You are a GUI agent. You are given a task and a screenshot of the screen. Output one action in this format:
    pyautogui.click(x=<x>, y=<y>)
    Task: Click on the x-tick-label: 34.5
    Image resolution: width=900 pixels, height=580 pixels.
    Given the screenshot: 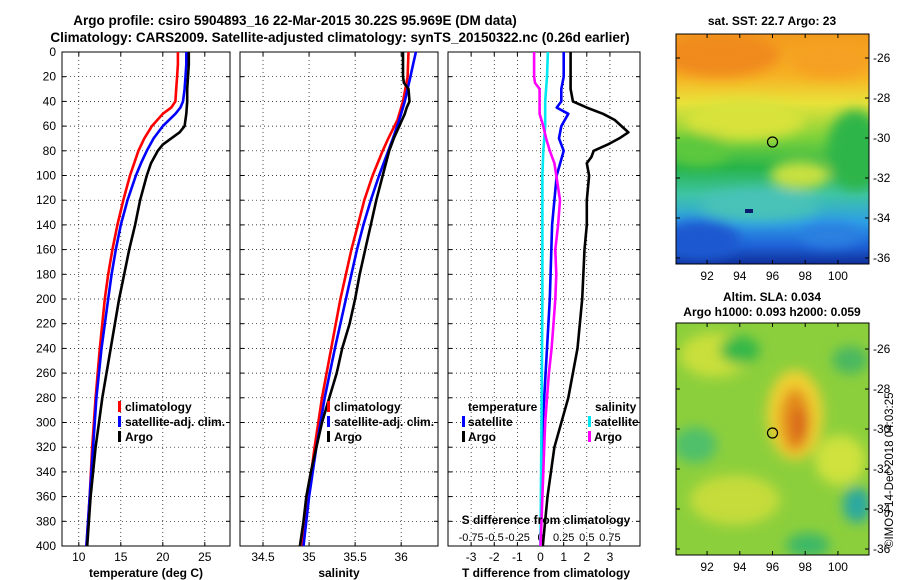 What is the action you would take?
    pyautogui.click(x=263, y=557)
    